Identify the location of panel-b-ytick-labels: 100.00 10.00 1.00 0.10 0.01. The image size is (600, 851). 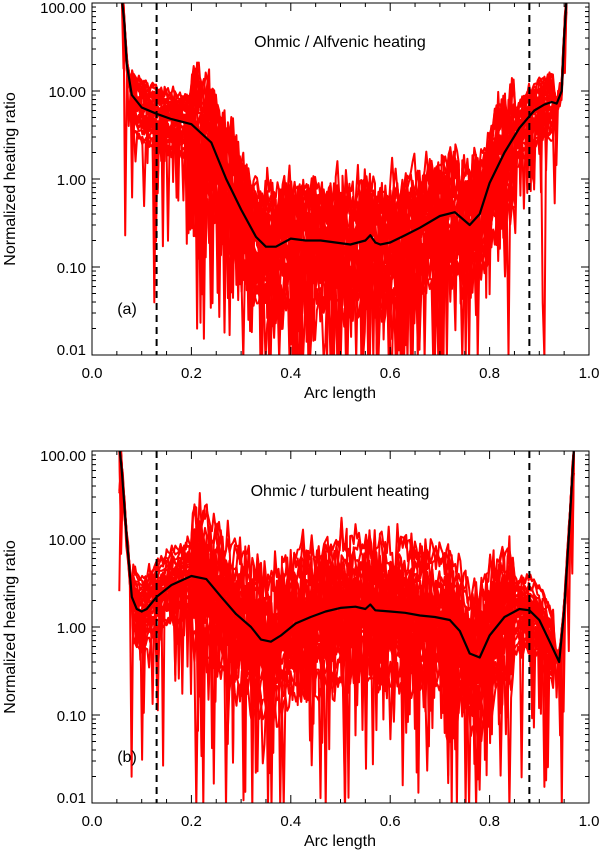
(63, 627).